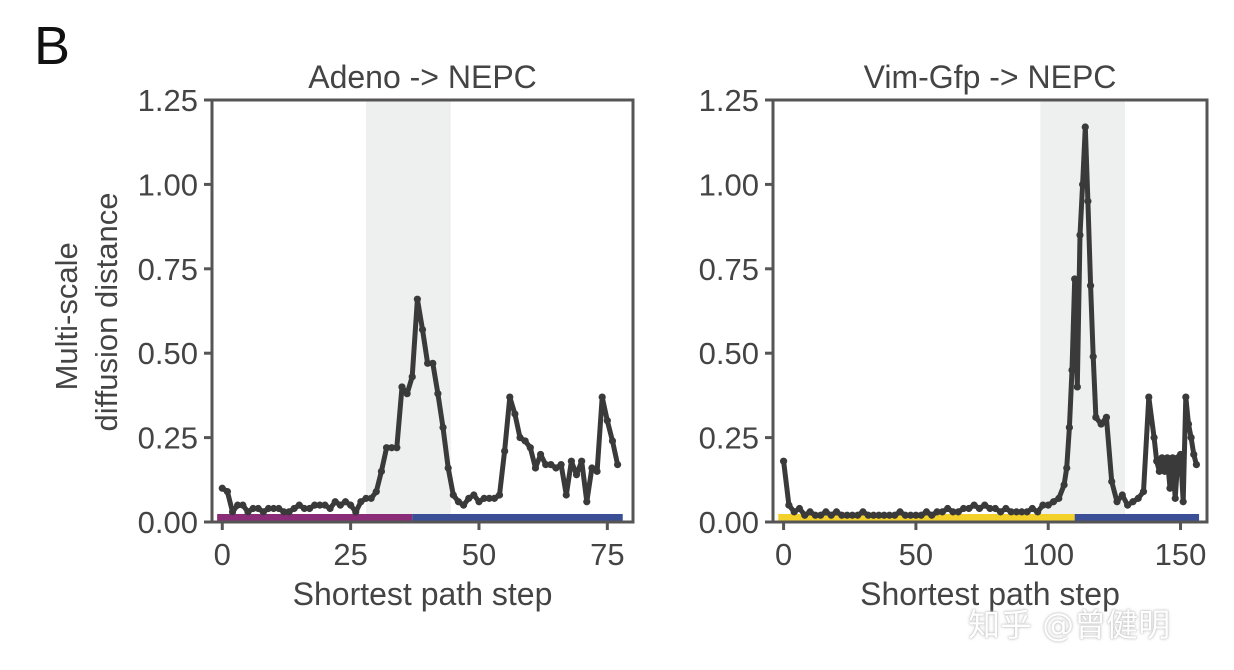 Image resolution: width=1234 pixels, height=670 pixels. What do you see at coordinates (315, 517) in the screenshot?
I see `state-bar-segment-purple` at bounding box center [315, 517].